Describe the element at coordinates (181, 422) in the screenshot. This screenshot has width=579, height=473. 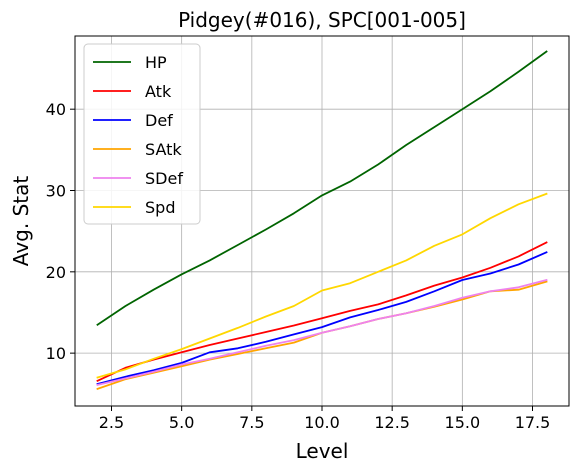
I see `x-tick-label: 5.0` at that location.